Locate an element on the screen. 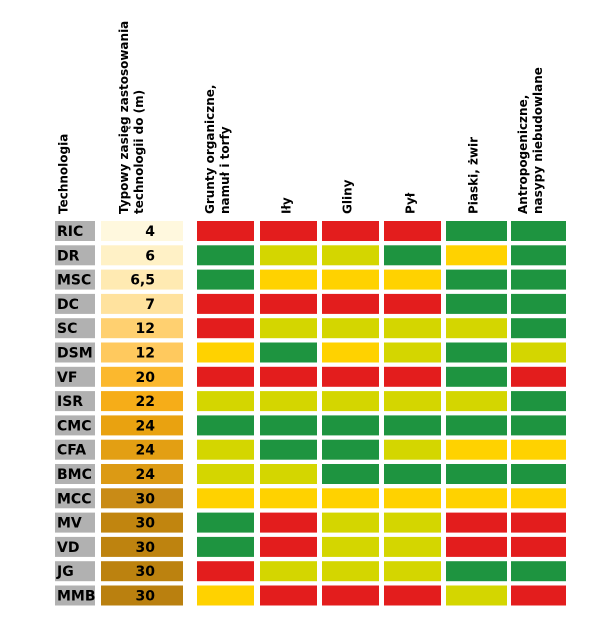  tech-label: RIC is located at coordinates (70, 232).